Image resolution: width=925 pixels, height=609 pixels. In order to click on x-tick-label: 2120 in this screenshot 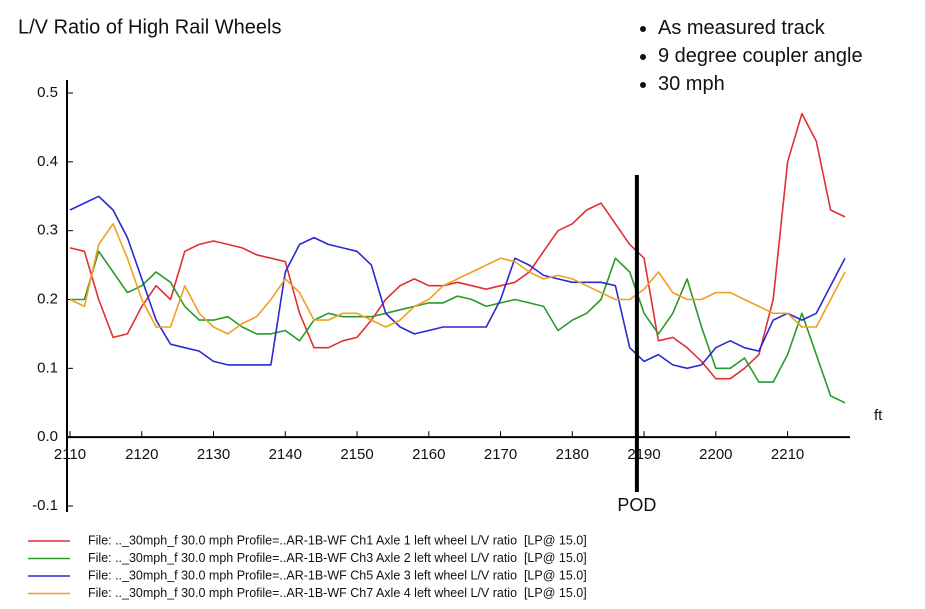, I will do `click(141, 454)`.